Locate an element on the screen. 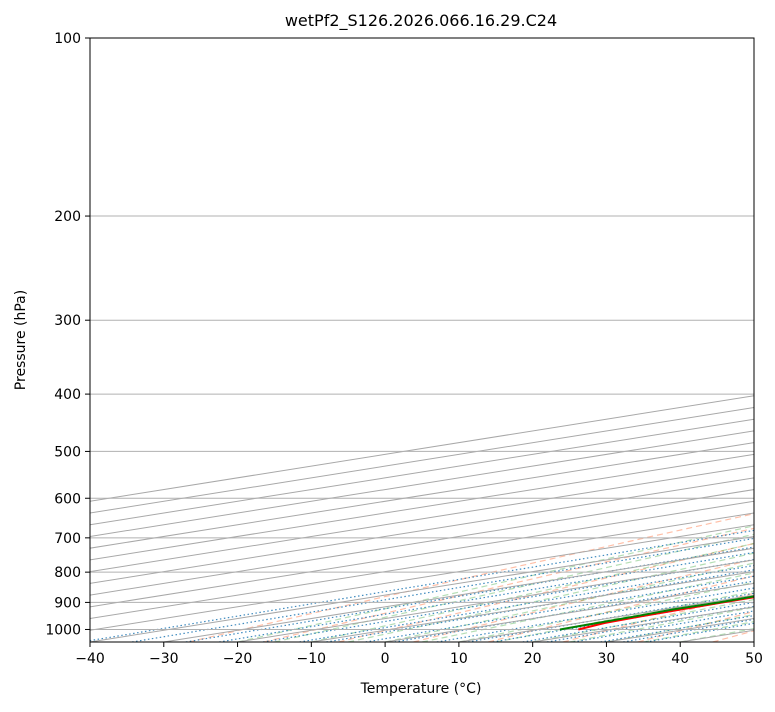  x-tick-label: 0 is located at coordinates (385, 659).